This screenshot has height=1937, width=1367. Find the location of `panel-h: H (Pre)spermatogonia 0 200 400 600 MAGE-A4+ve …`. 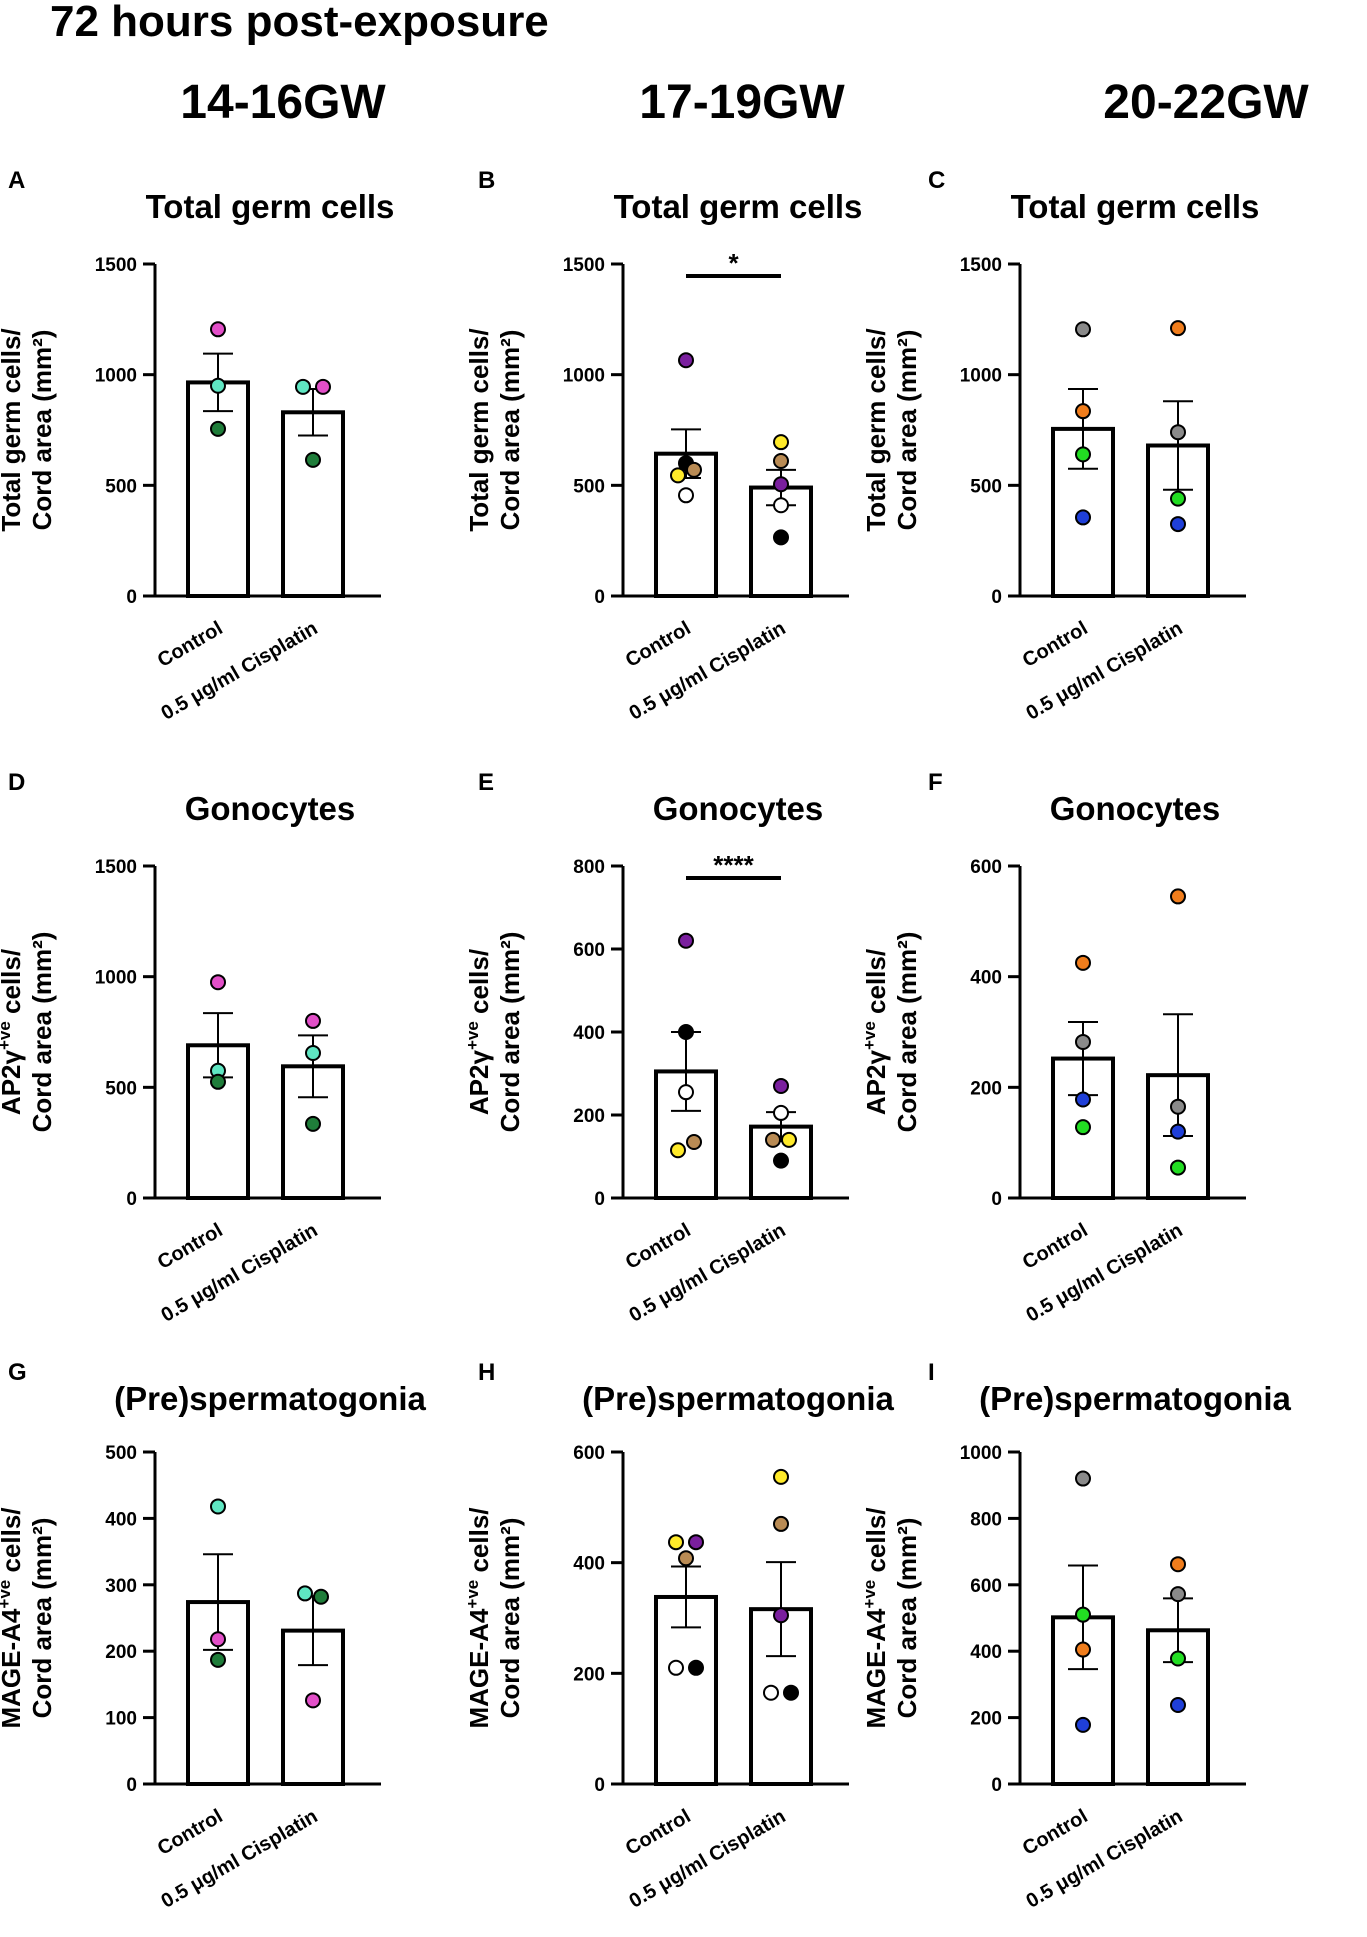

panel-h: H (Pre)spermatogonia 0 200 400 600 MAGE-A4+ve … is located at coordinates (679, 1636).